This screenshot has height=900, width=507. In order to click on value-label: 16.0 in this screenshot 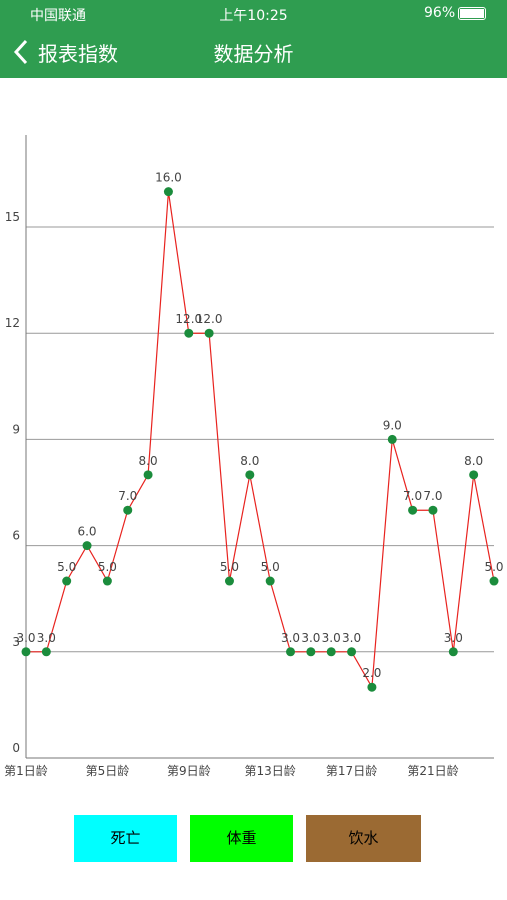, I will do `click(168, 178)`.